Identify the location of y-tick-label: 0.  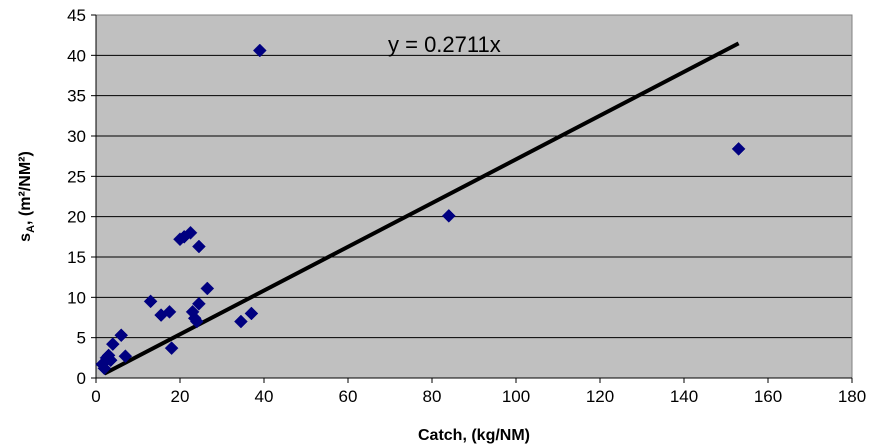
(81, 378).